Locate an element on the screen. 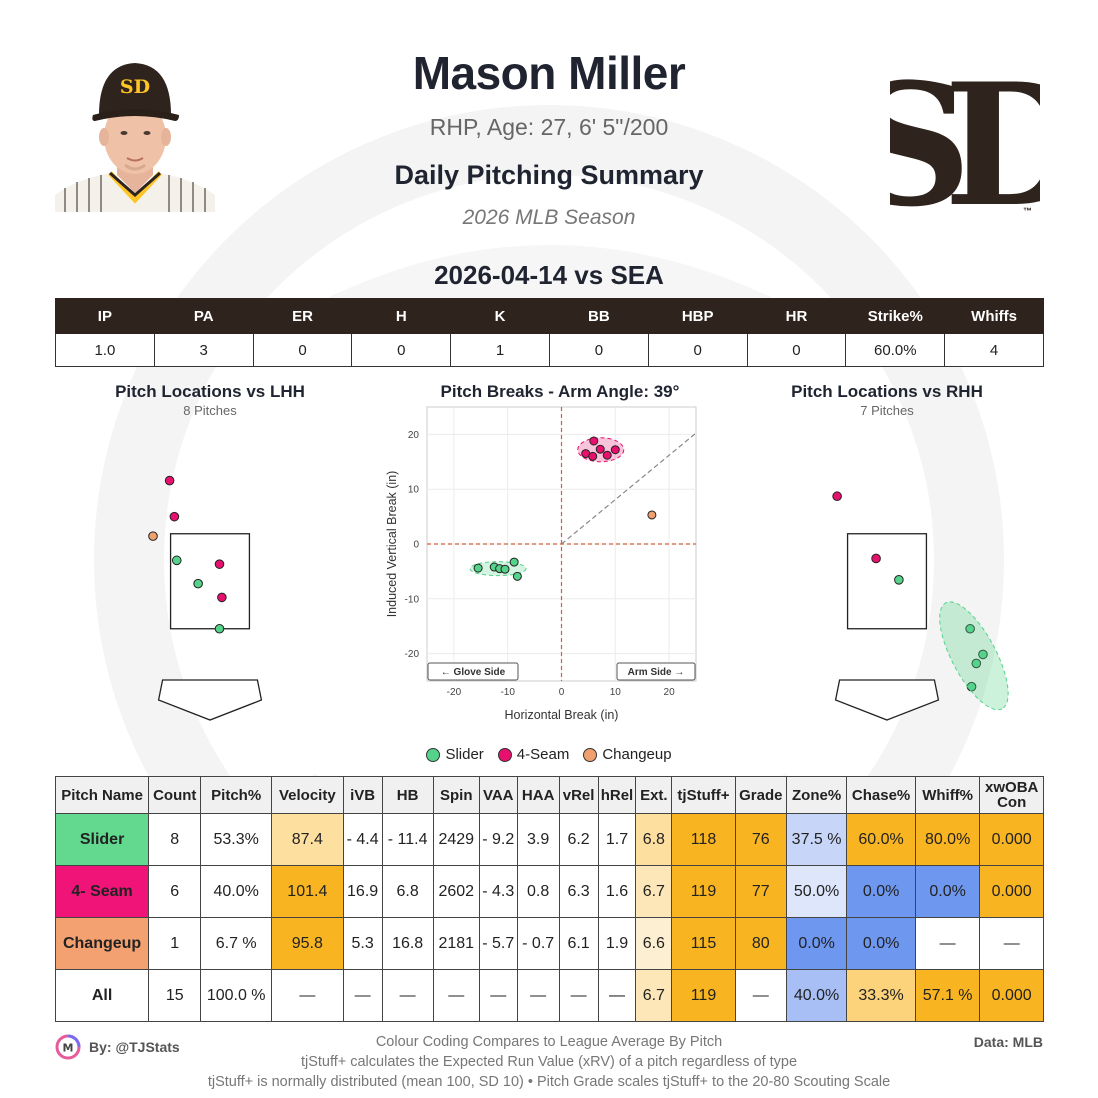 Image resolution: width=1098 pixels, height=1098 pixels. boxscore-header: HR is located at coordinates (796, 316).